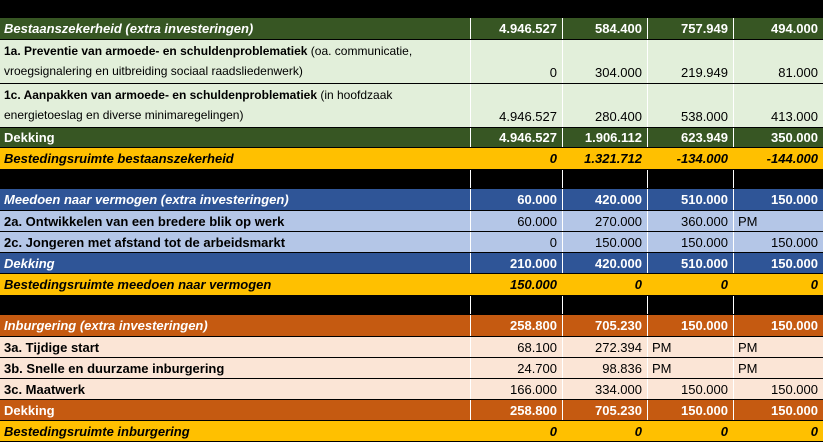  I want to click on value-cell: 210.000, so click(516, 263).